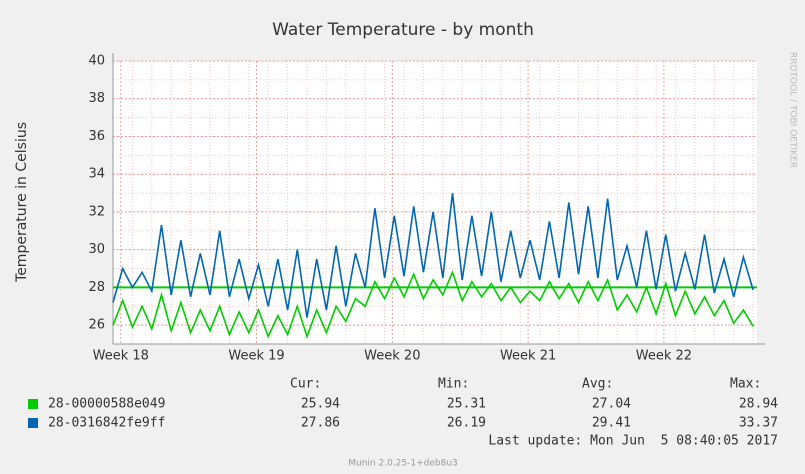  Describe the element at coordinates (106, 404) in the screenshot. I see `legend-label: 28-00000588e049` at that location.